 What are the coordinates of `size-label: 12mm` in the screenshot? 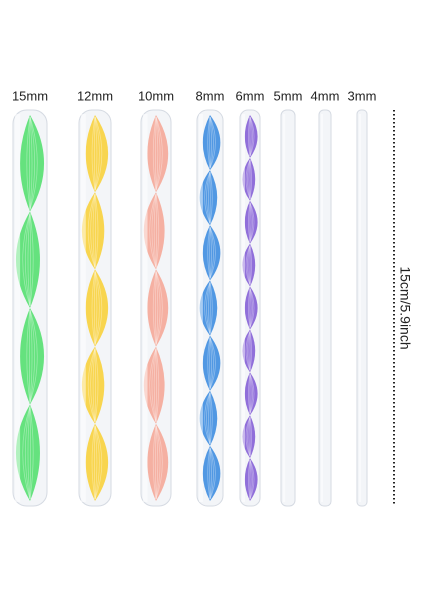 It's located at (95, 95).